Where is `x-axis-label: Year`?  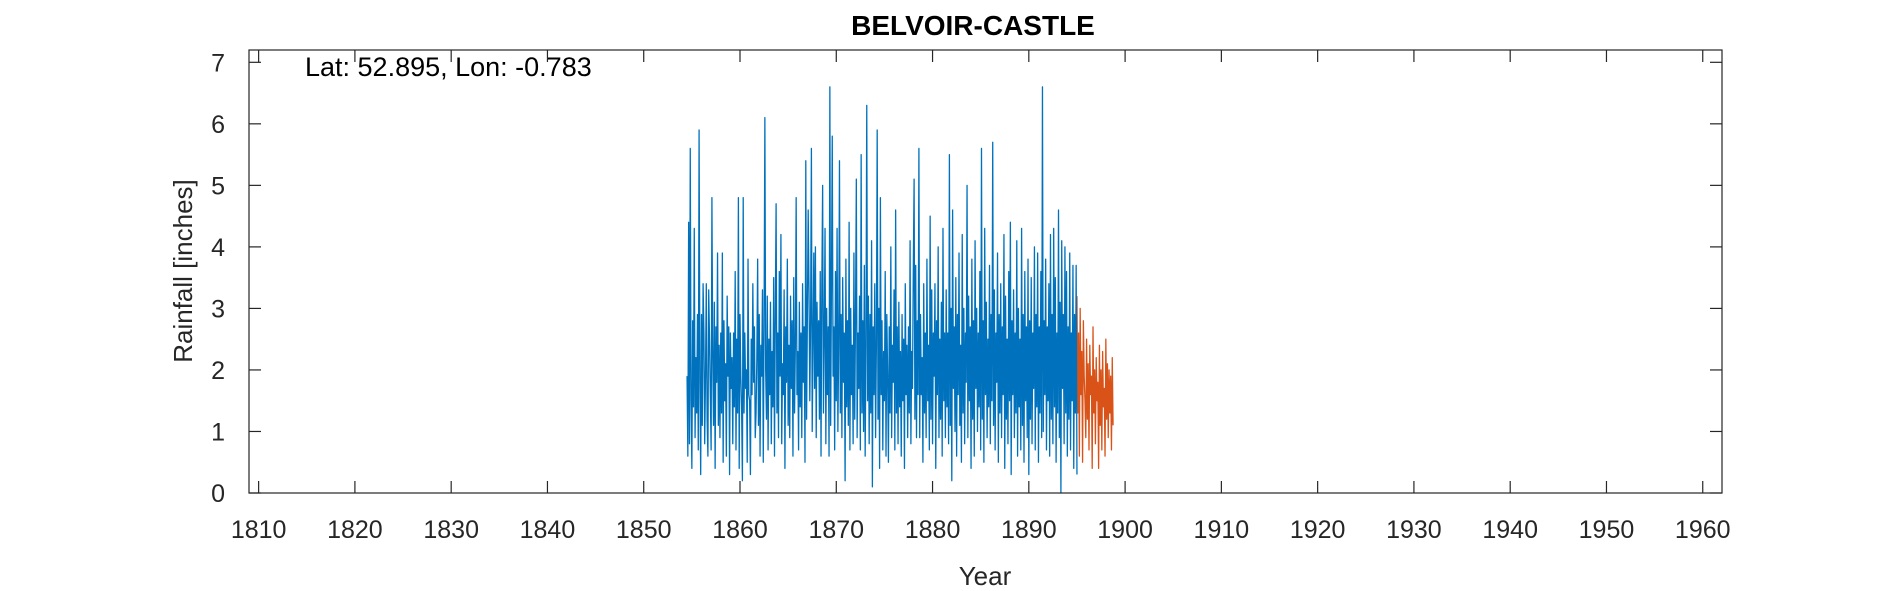 x-axis-label: Year is located at coordinates (985, 576).